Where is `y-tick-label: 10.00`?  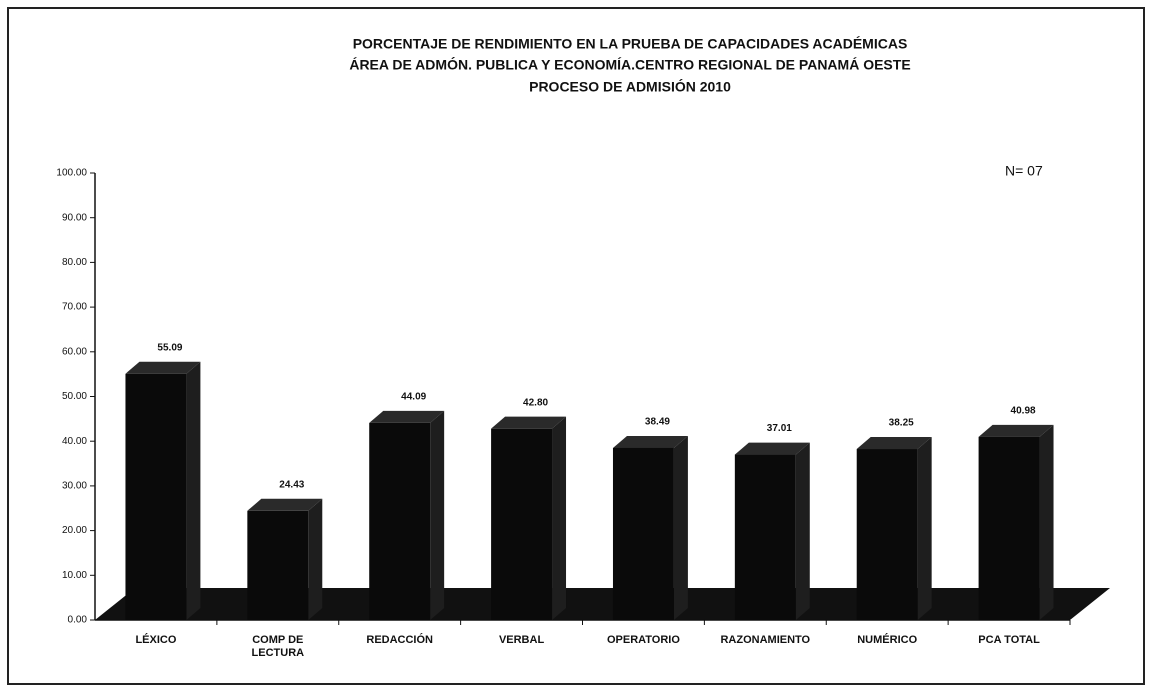
y-tick-label: 10.00 is located at coordinates (74, 575).